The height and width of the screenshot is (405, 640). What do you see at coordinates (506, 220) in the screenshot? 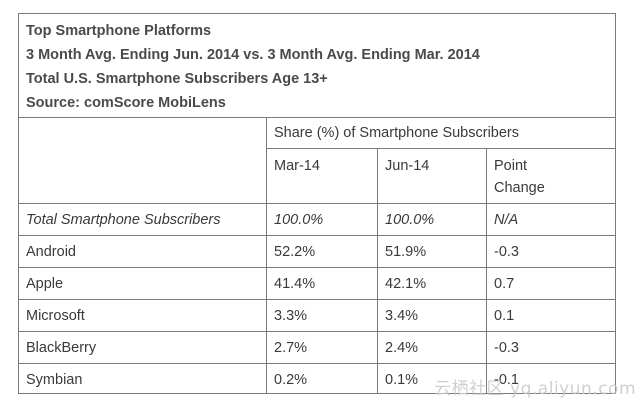
I see `cell-change: N/A` at bounding box center [506, 220].